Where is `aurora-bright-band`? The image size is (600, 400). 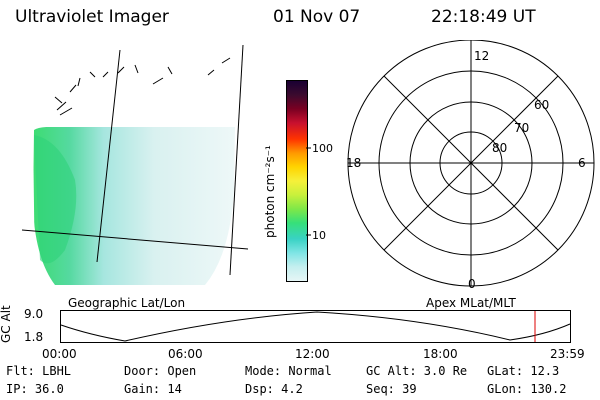
aurora-bright-band is located at coordinates (55, 199).